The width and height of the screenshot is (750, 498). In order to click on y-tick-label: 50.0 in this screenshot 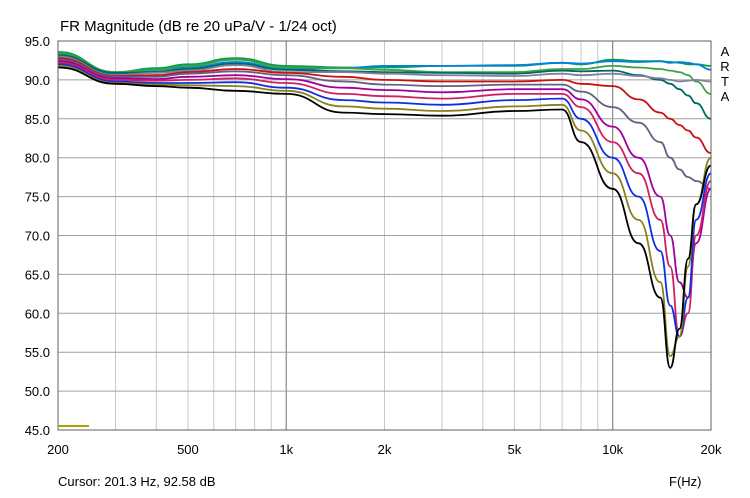, I will do `click(37, 391)`.